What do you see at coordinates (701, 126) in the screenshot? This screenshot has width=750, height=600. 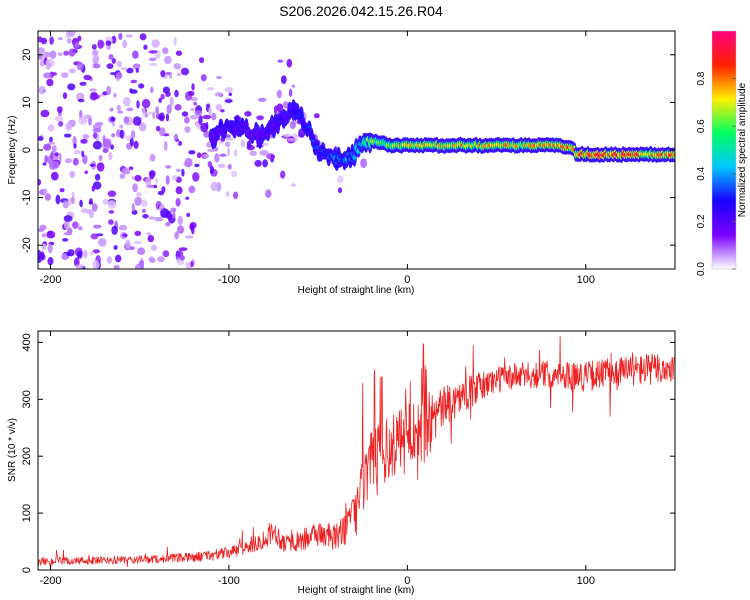 I see `colorbar-tick-label: 0.6` at bounding box center [701, 126].